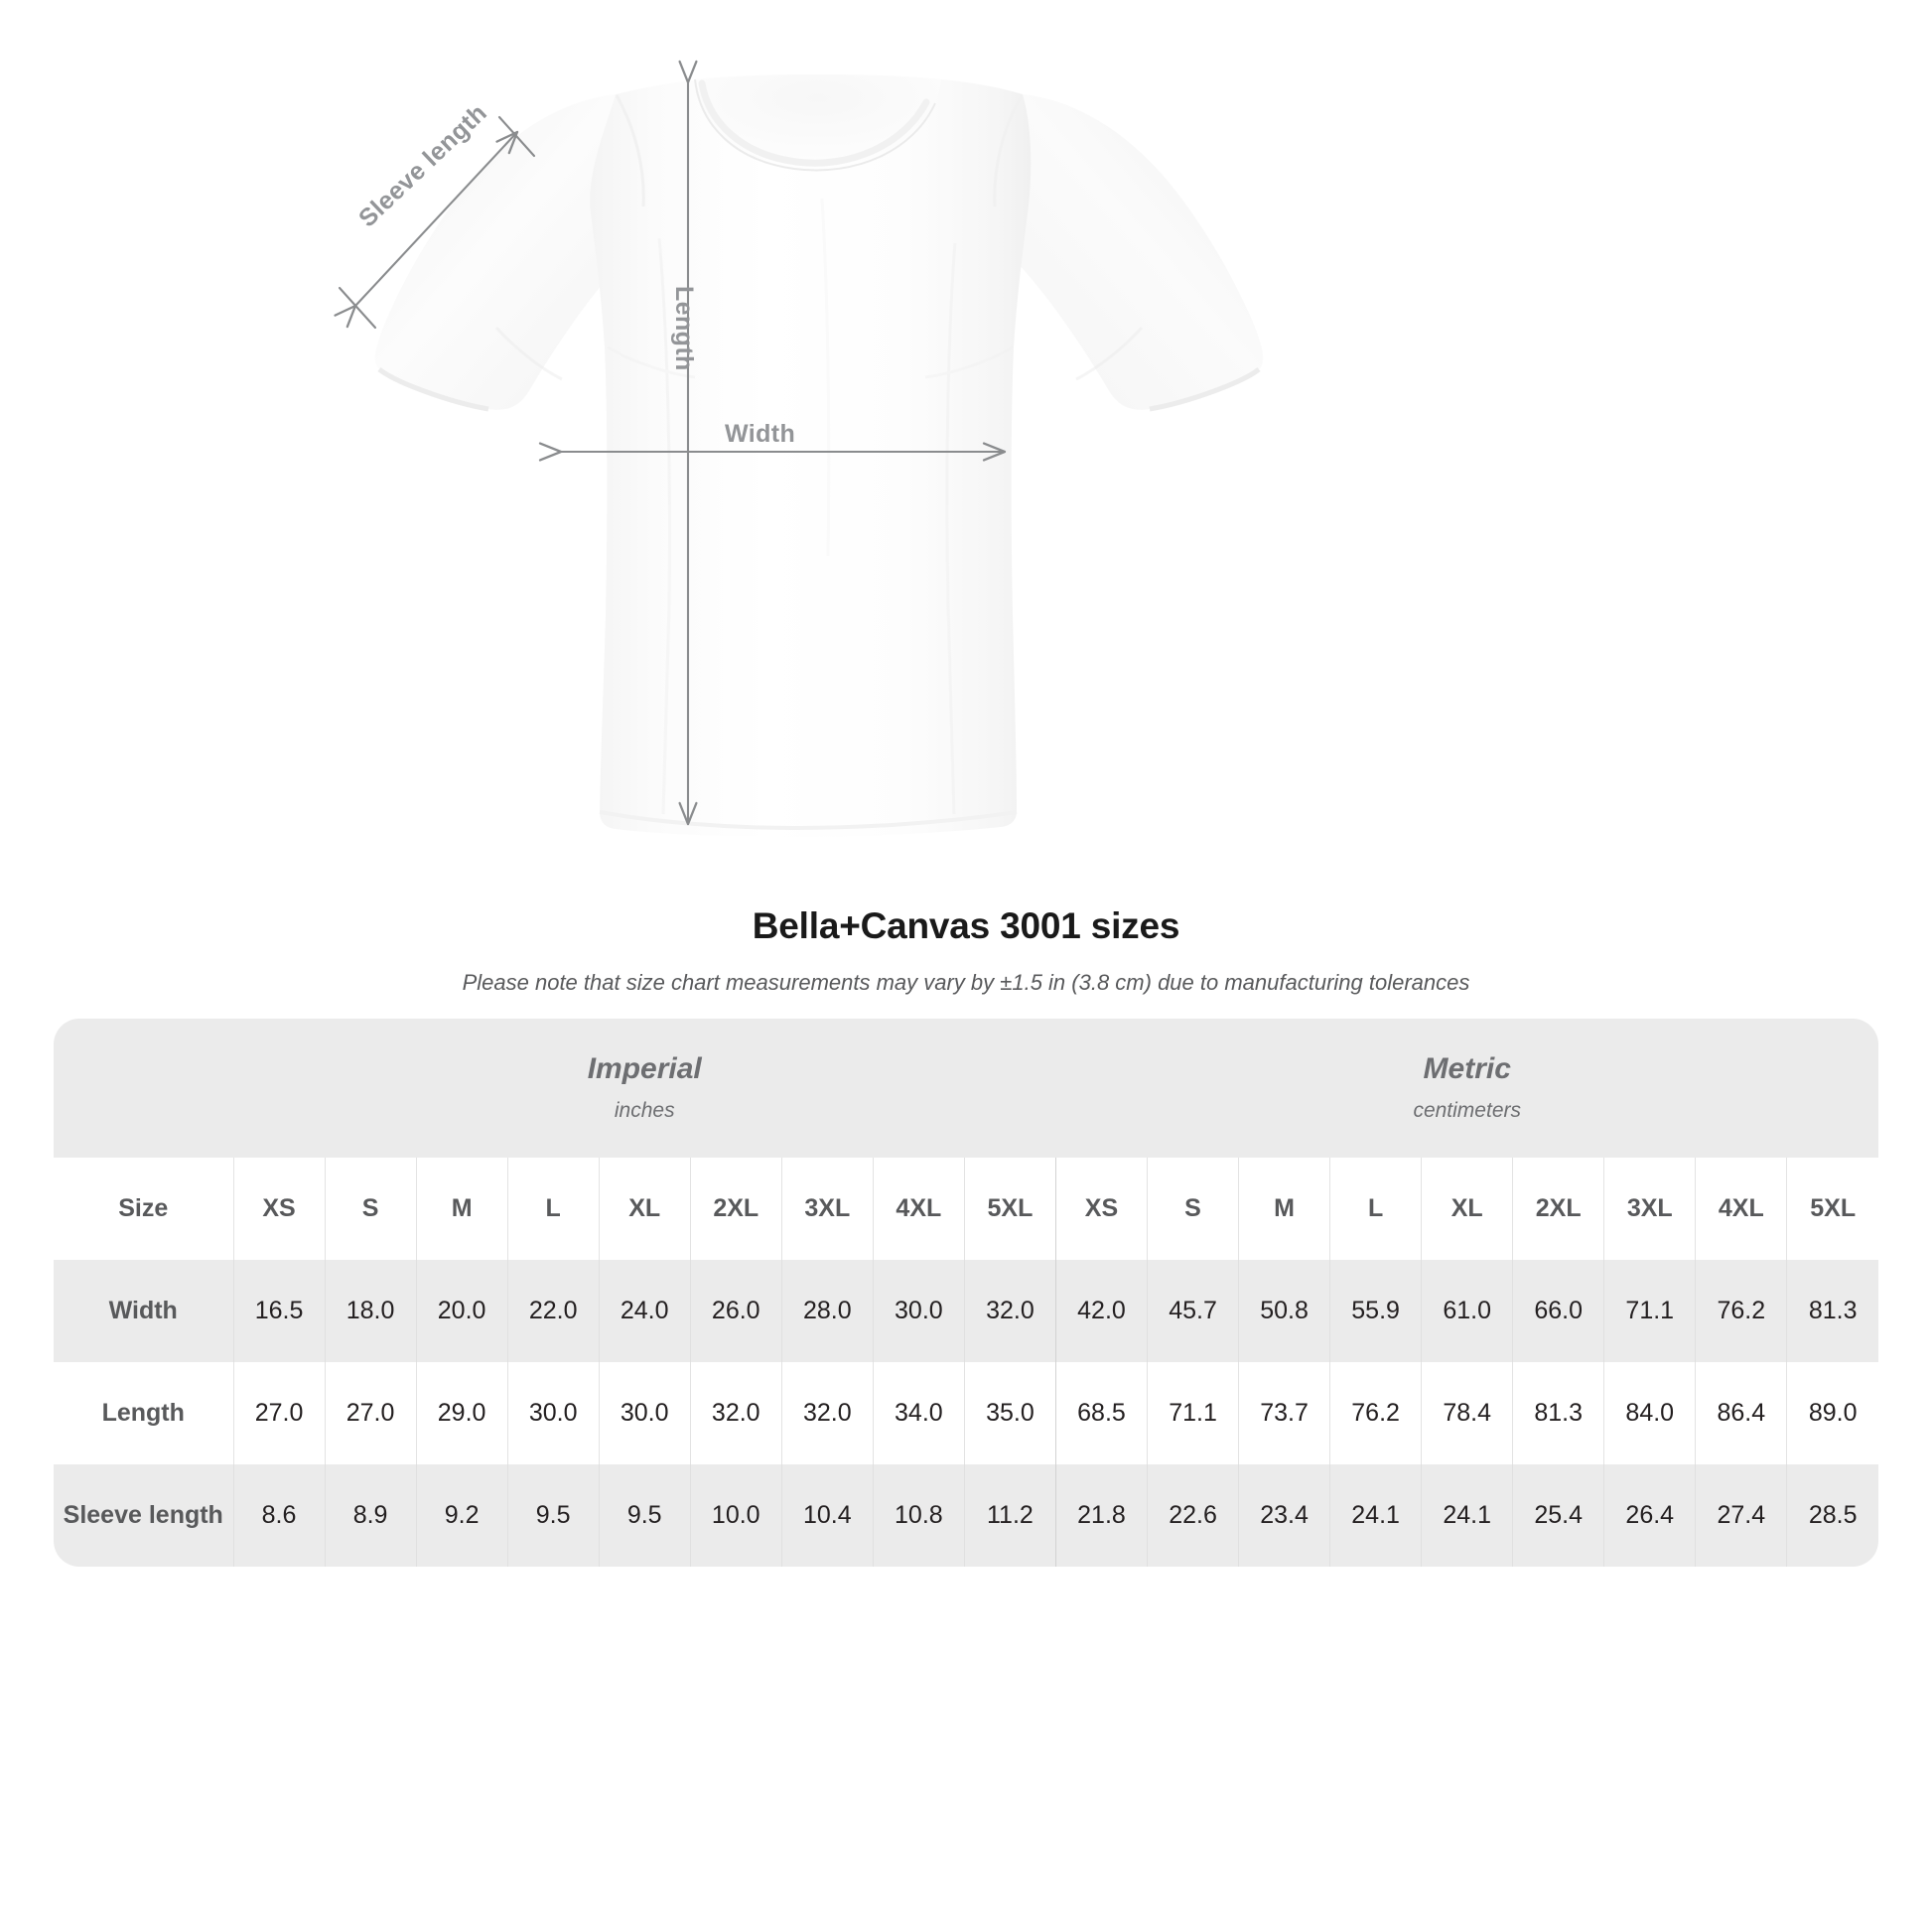 This screenshot has width=1932, height=1932. What do you see at coordinates (630, 151) in the screenshot?
I see `left-shoulder-seam` at bounding box center [630, 151].